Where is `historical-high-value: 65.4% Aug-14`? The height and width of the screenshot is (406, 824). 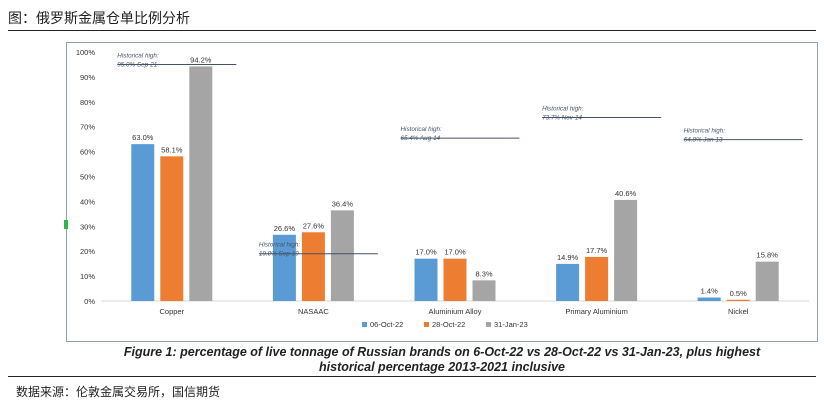 historical-high-value: 65.4% Aug-14 is located at coordinates (421, 138).